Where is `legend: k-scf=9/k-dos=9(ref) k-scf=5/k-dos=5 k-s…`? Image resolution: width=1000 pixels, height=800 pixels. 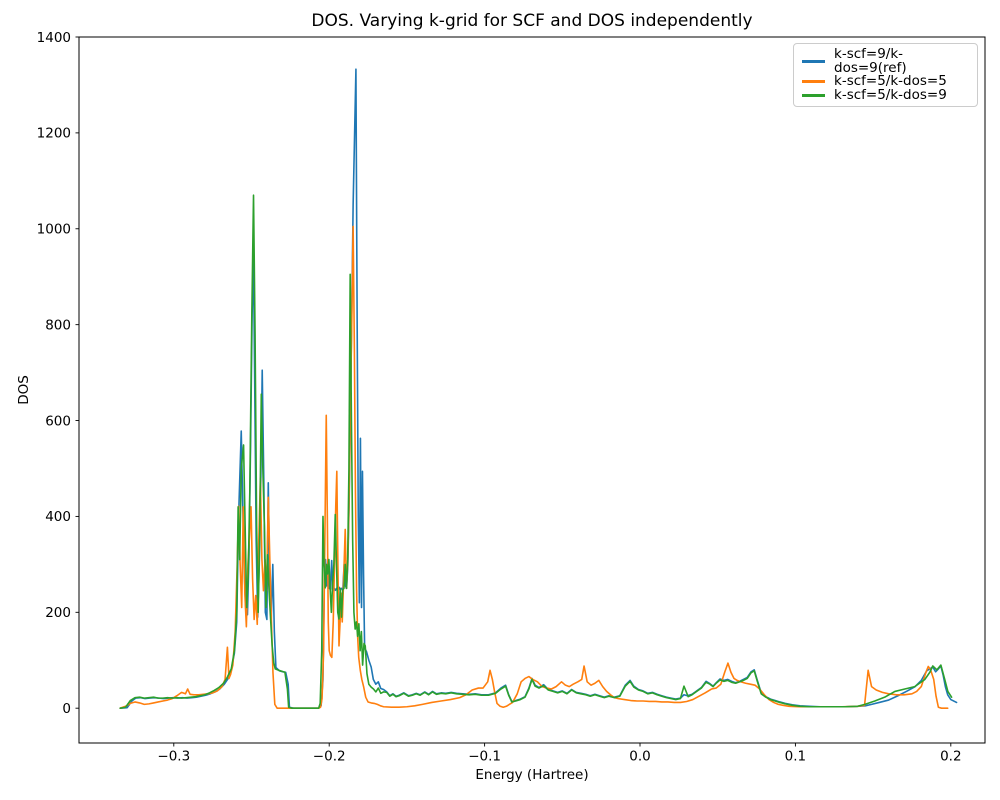
legend: k-scf=9/k-dos=9(ref) k-scf=5/k-dos=5 k-s… is located at coordinates (885, 75).